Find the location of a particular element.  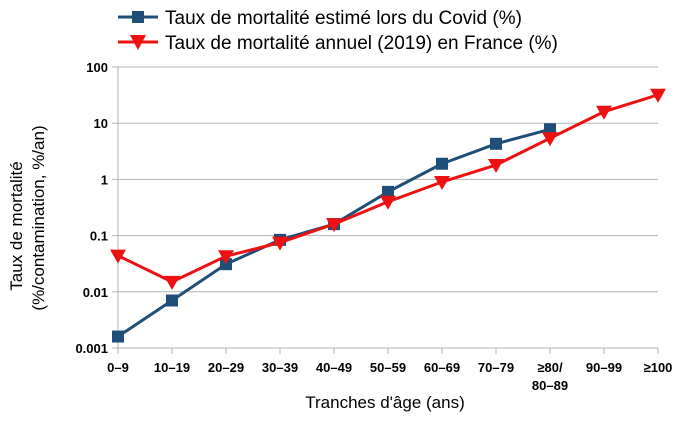

x-tick-label: 0–9 is located at coordinates (118, 367).